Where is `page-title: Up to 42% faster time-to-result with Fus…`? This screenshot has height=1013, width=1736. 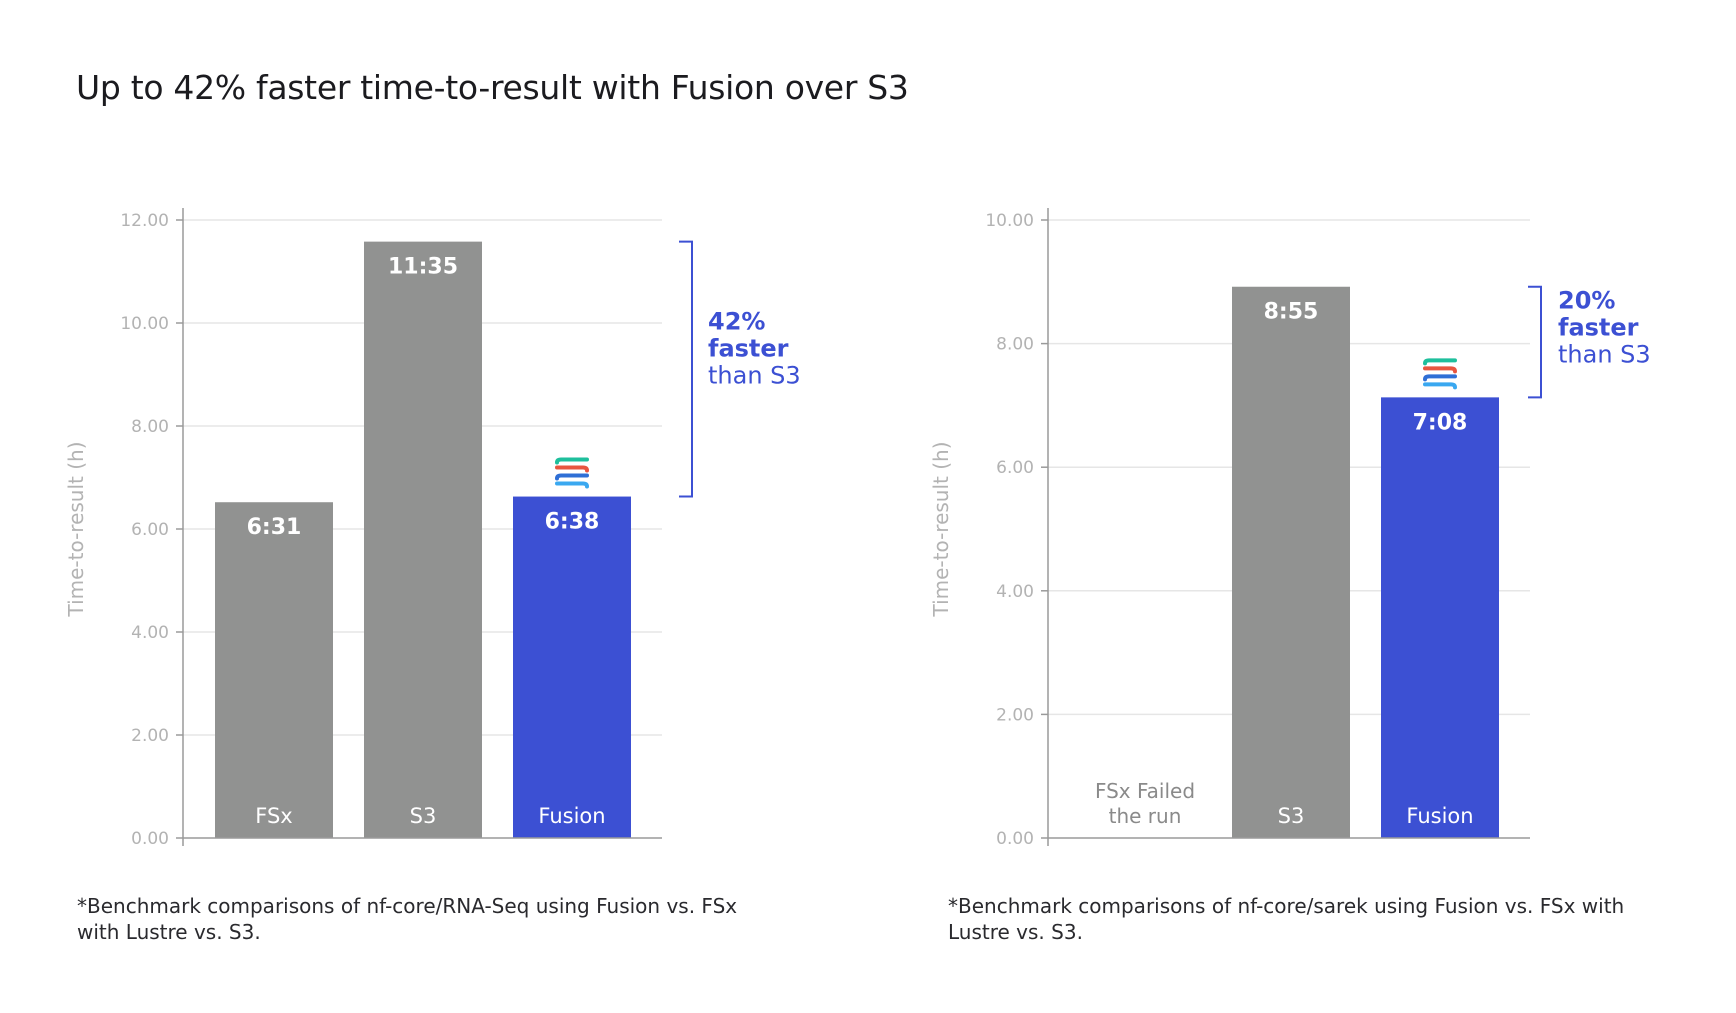 page-title: Up to 42% faster time-to-result with Fus… is located at coordinates (492, 87).